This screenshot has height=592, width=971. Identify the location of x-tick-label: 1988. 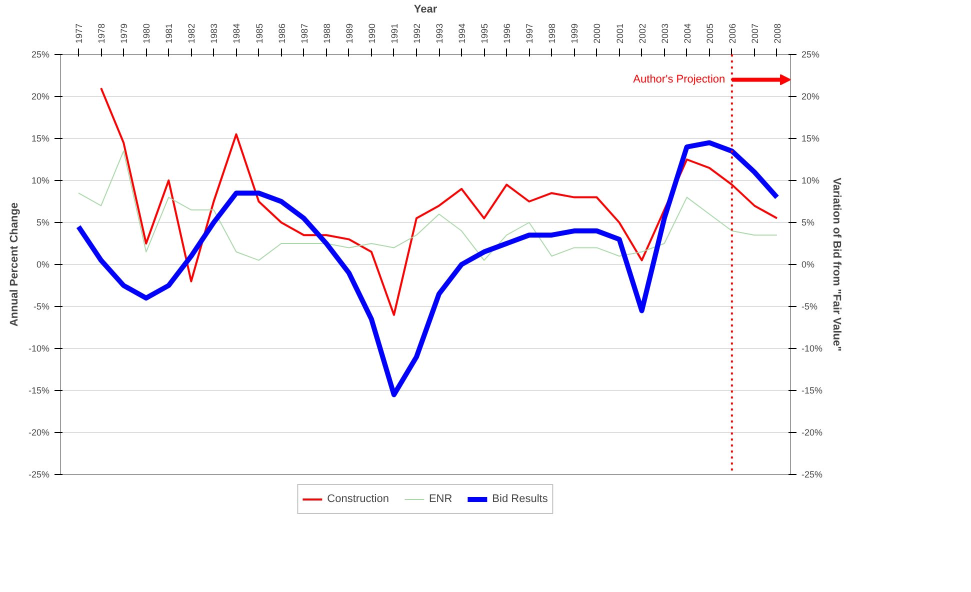
(327, 33).